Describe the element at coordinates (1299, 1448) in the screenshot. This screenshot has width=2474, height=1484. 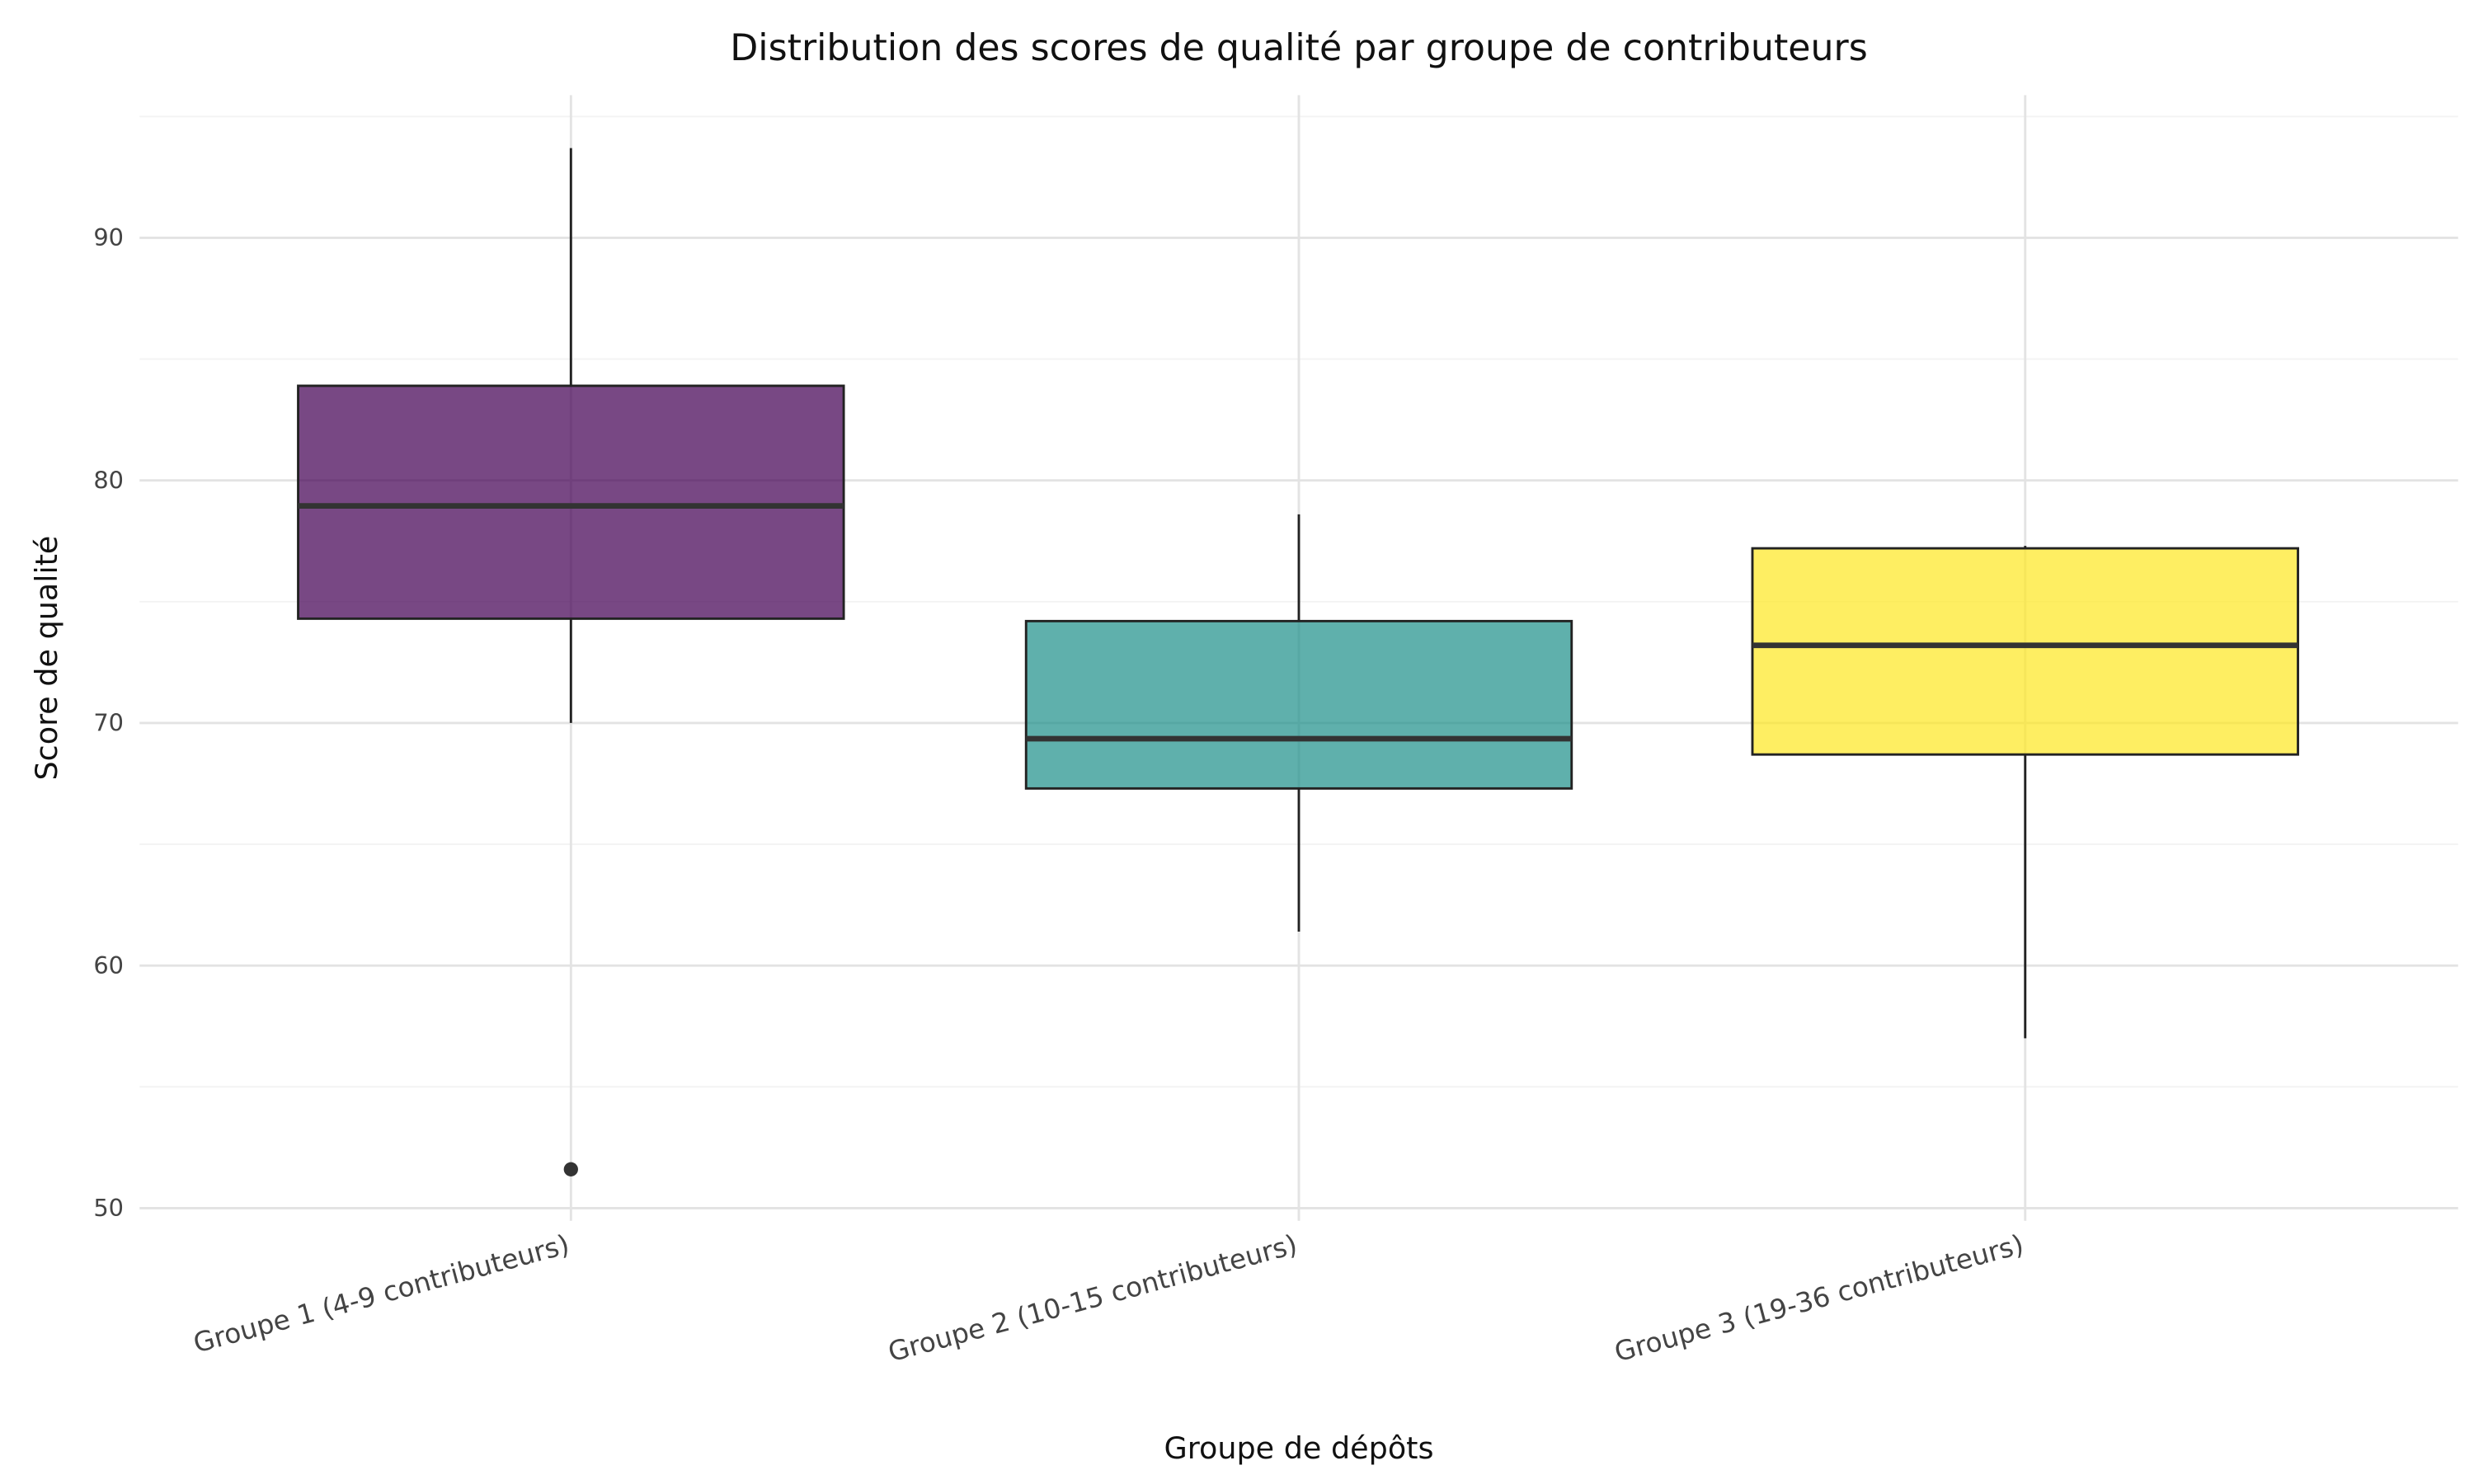
I see `x-axis-label: Groupe de dépôts` at that location.